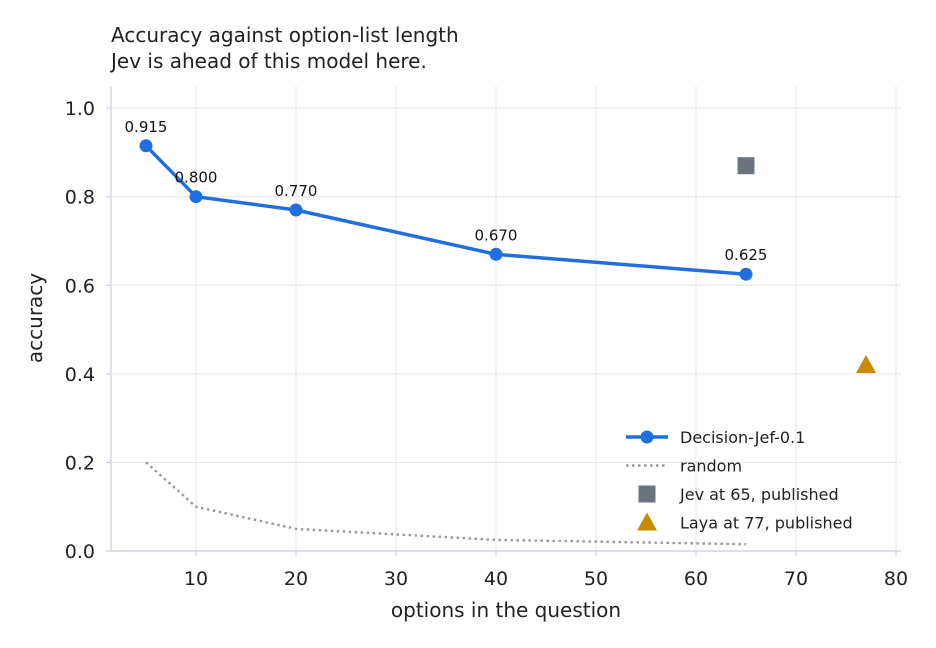 The height and width of the screenshot is (648, 936). I want to click on y-tick-label: 1.0, so click(80, 109).